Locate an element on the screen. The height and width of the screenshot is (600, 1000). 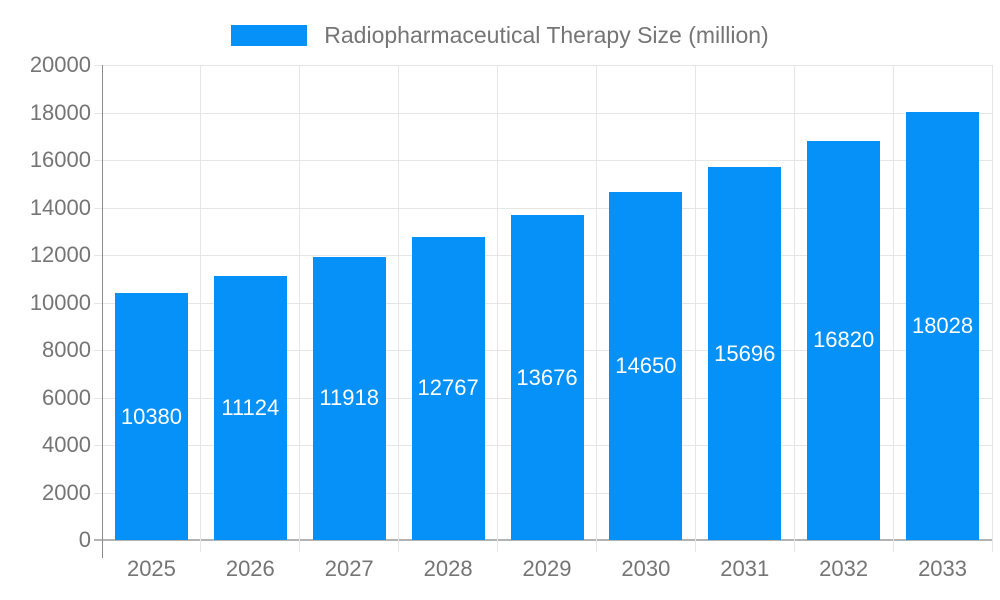
bar-2030 is located at coordinates (646, 366).